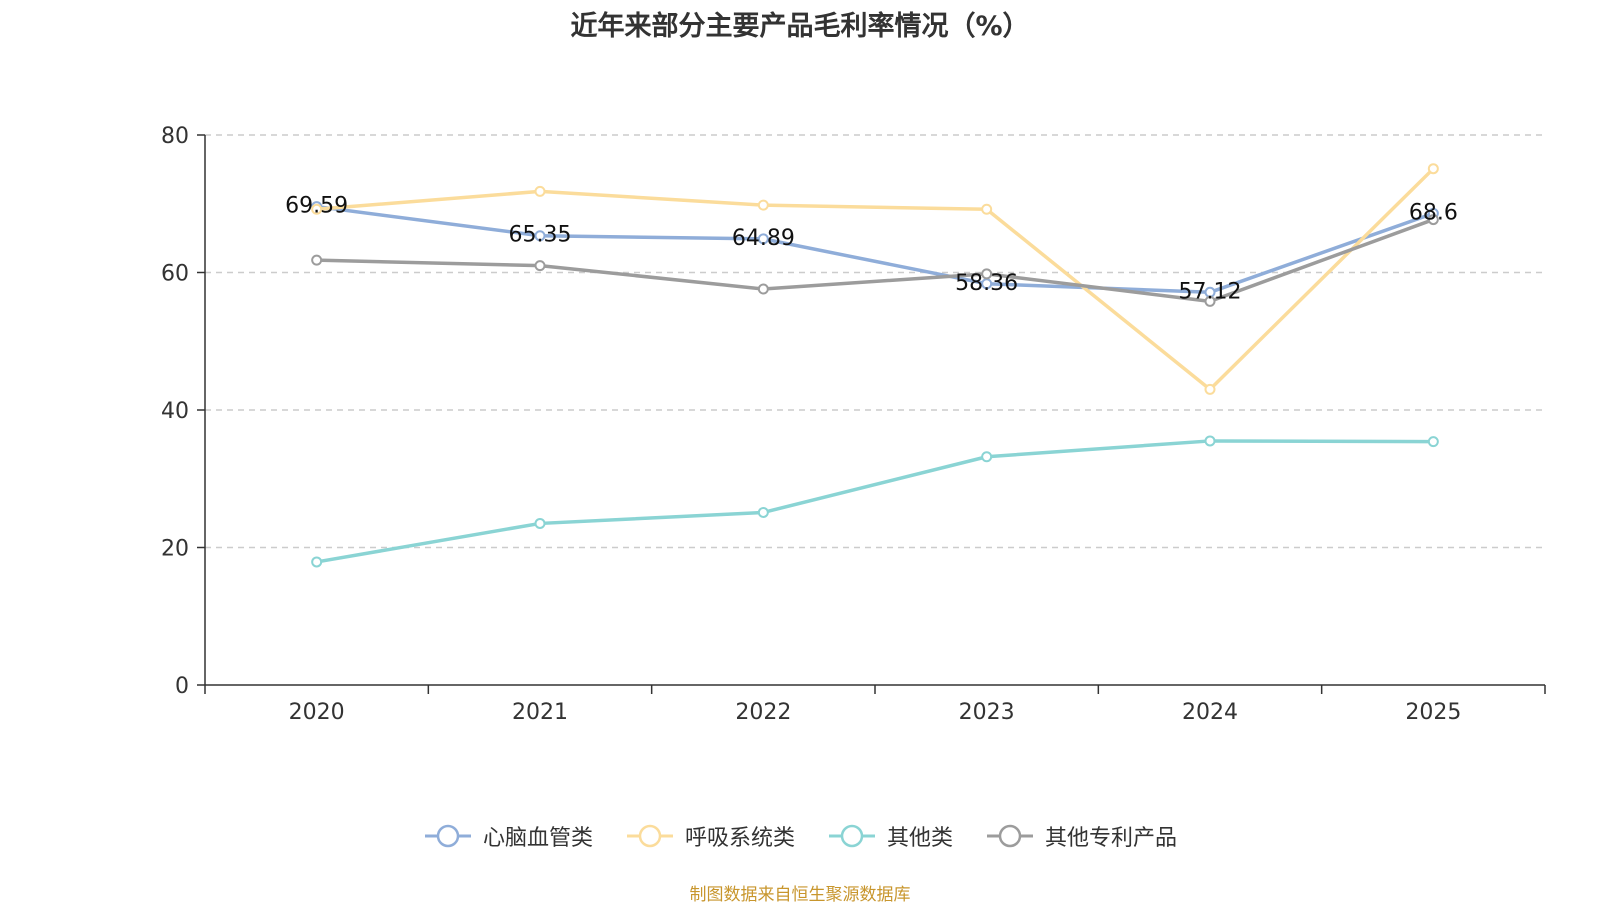 Image resolution: width=1600 pixels, height=905 pixels. What do you see at coordinates (317, 712) in the screenshot?
I see `x-tick-label-2020: 2020` at bounding box center [317, 712].